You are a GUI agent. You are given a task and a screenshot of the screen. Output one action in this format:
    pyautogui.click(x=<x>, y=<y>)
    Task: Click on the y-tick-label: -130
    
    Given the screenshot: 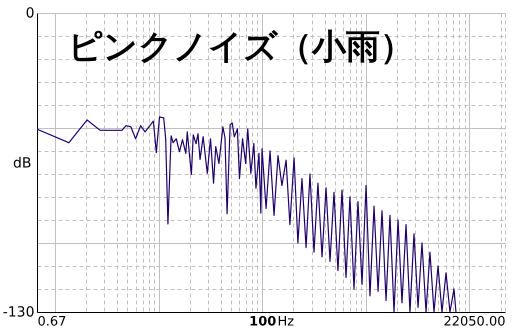 What is the action you would take?
    pyautogui.click(x=18, y=312)
    